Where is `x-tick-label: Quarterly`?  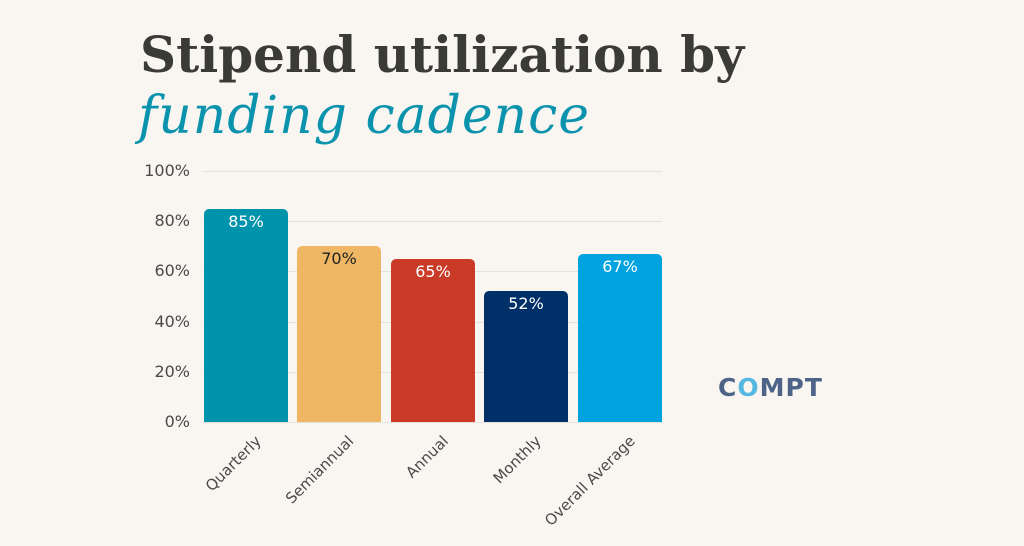 x-tick-label: Quarterly is located at coordinates (233, 463).